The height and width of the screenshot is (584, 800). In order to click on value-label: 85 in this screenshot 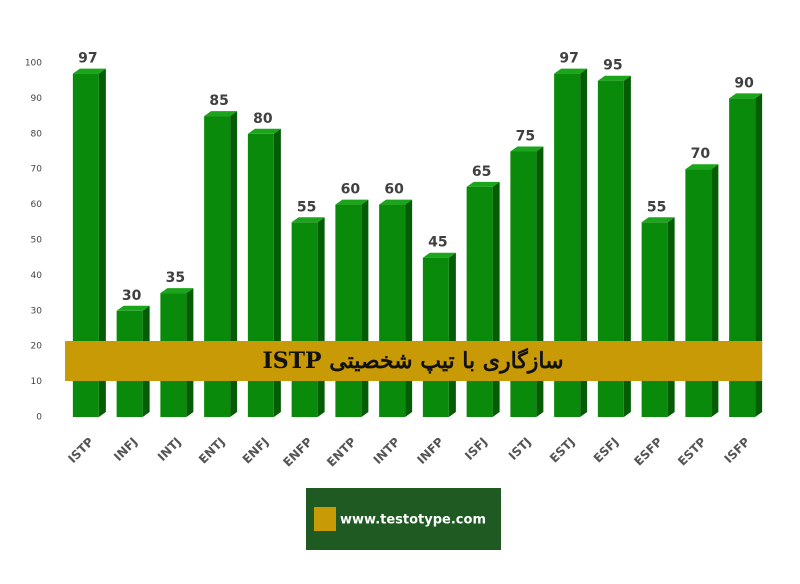, I will do `click(218, 101)`.